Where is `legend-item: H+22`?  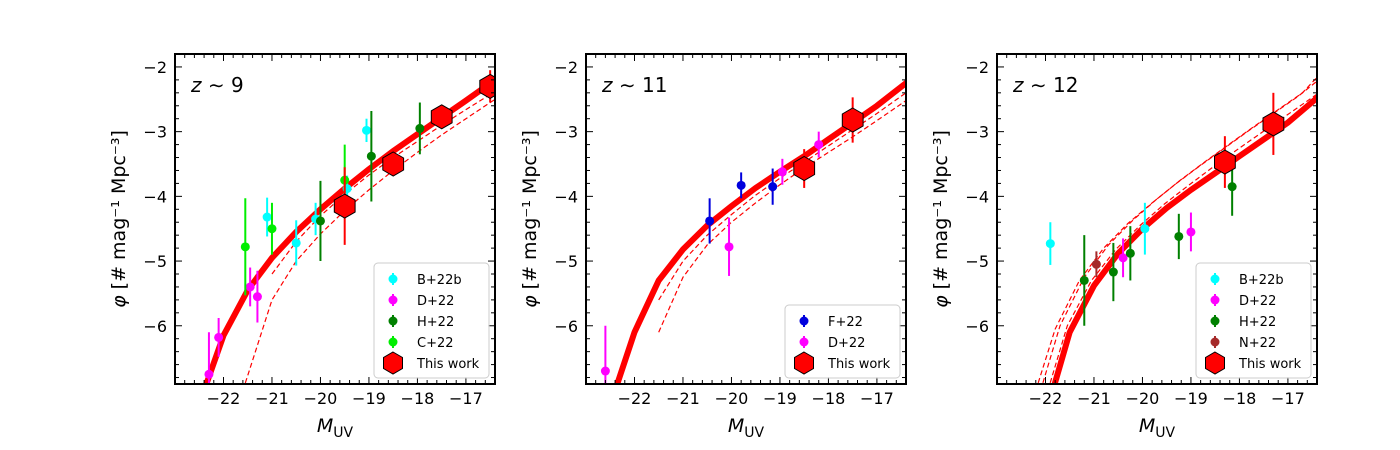 legend-item: H+22 is located at coordinates (421, 322).